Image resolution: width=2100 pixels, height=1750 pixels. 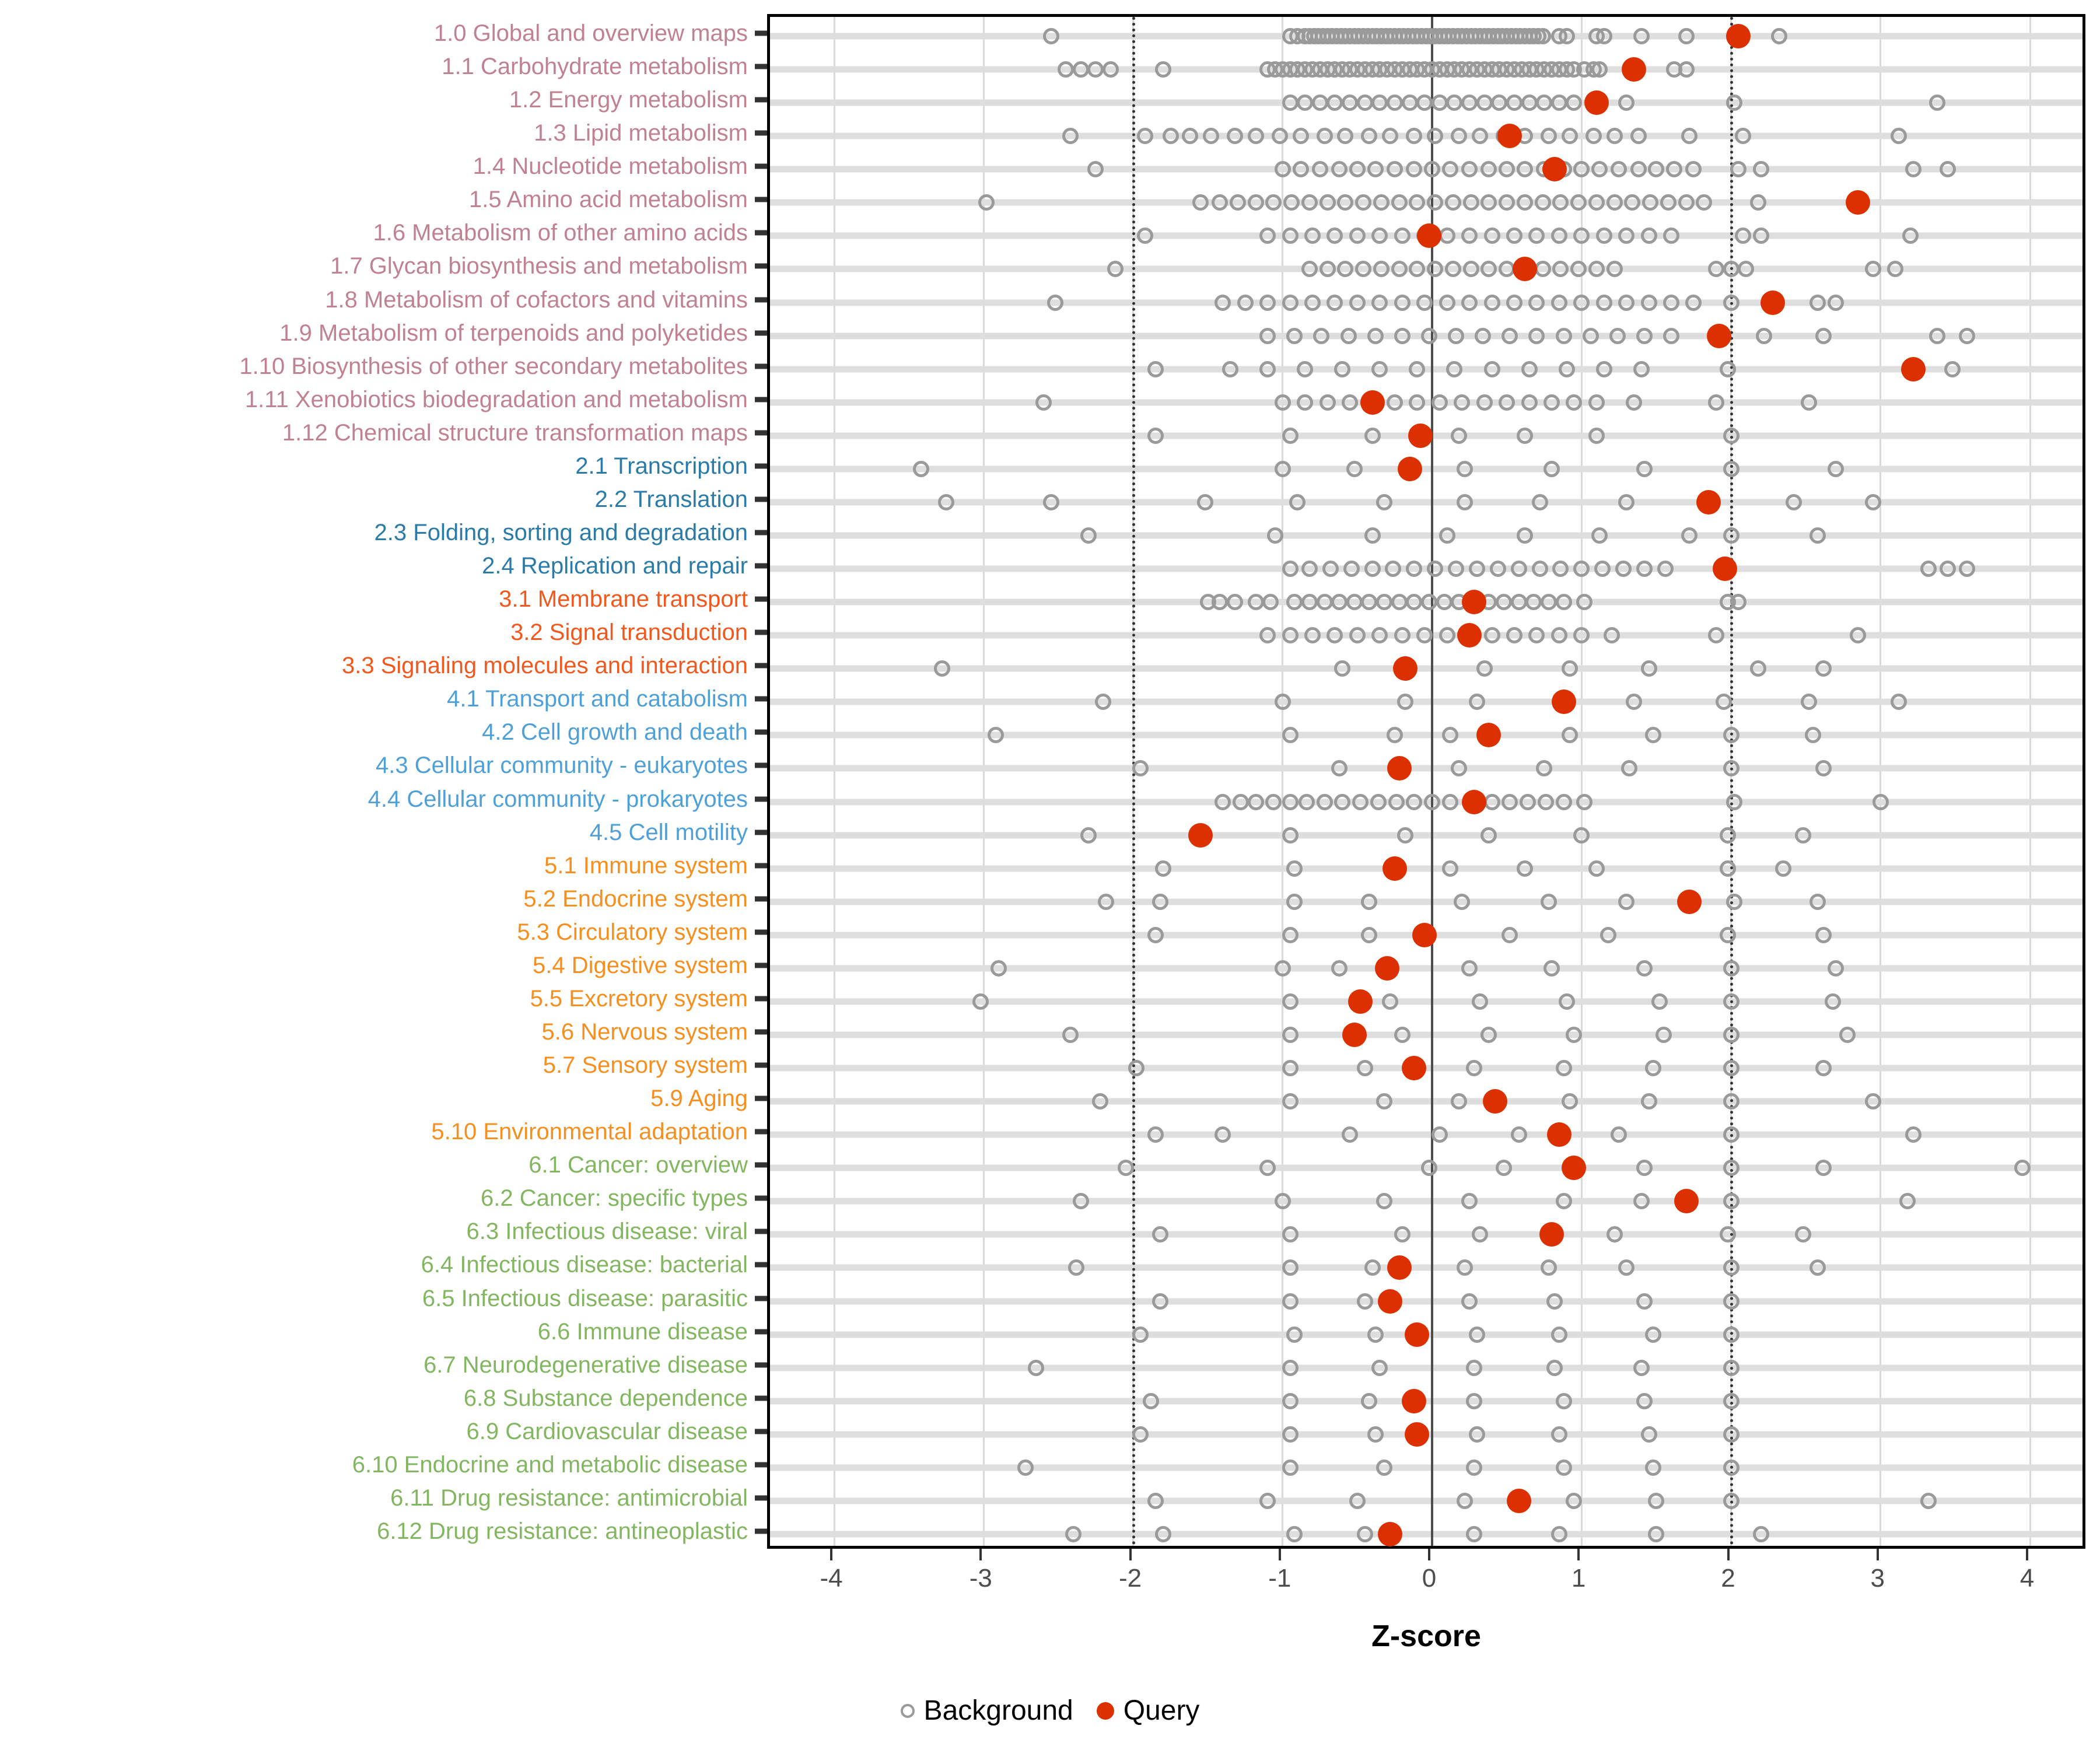 What do you see at coordinates (831, 1578) in the screenshot?
I see `x-axis-tick-label: -4` at bounding box center [831, 1578].